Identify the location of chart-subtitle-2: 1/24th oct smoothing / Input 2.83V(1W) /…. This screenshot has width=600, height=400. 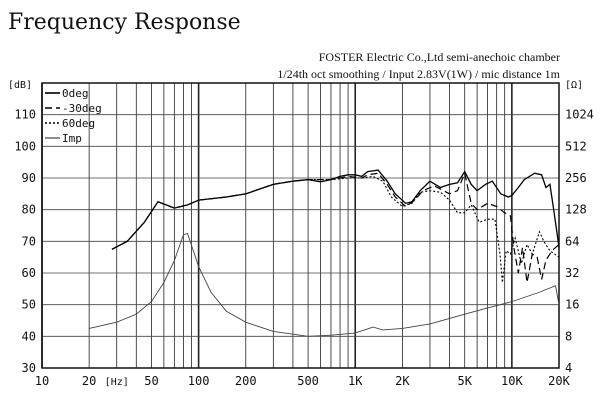
(418, 74).